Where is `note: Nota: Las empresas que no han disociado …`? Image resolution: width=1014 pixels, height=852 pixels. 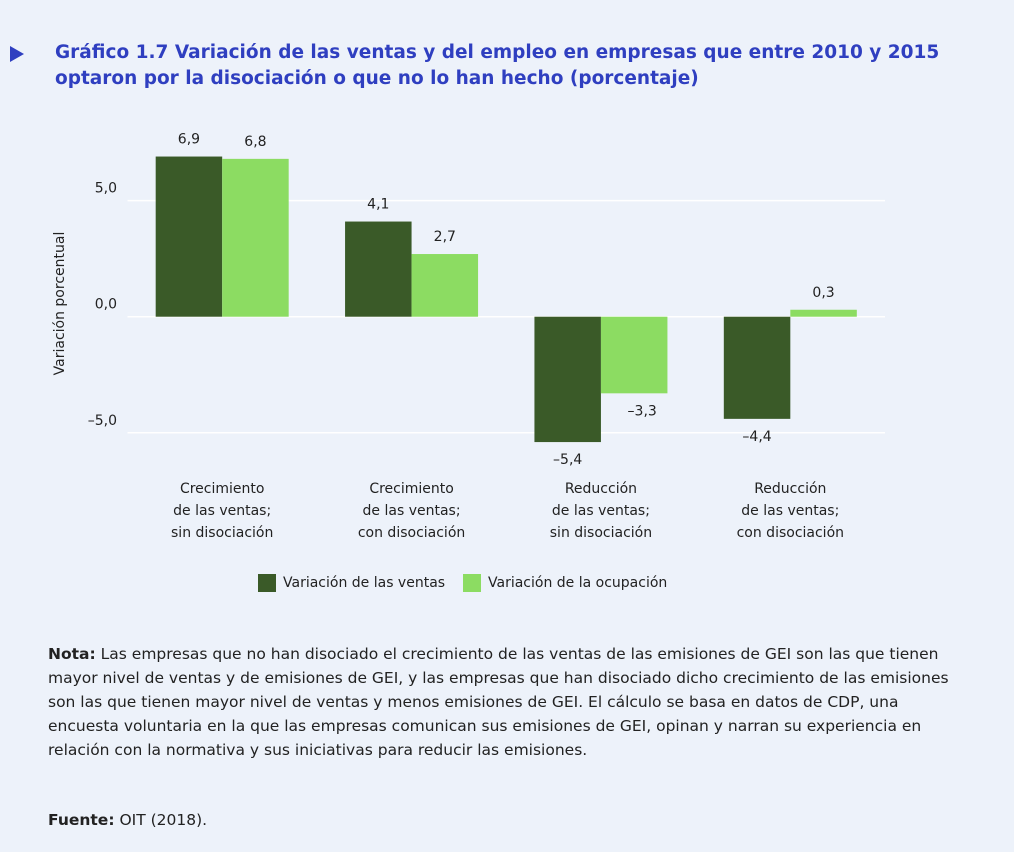
note: Nota: Las empresas que no han disociado … is located at coordinates (508, 702).